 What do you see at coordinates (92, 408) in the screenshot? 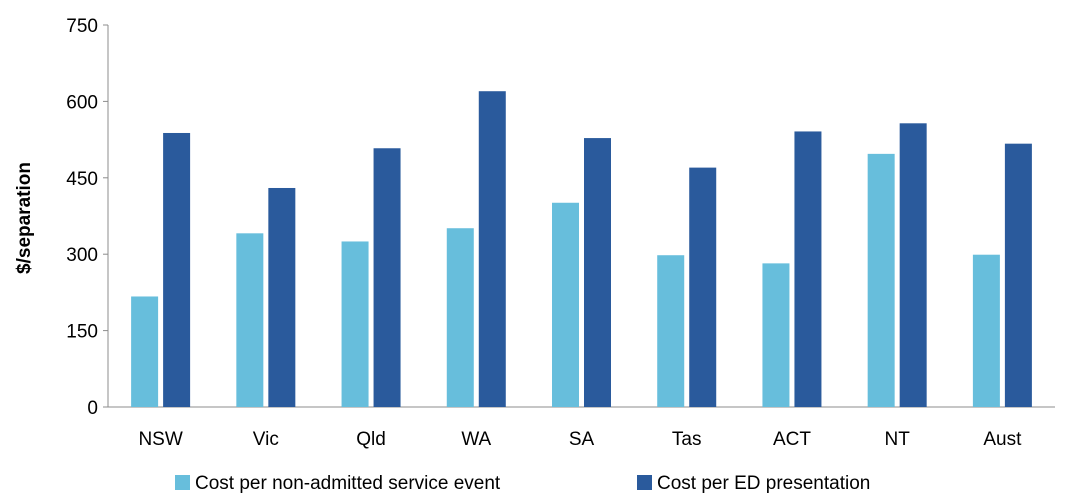
I see `y-tick-label: 0` at bounding box center [92, 408].